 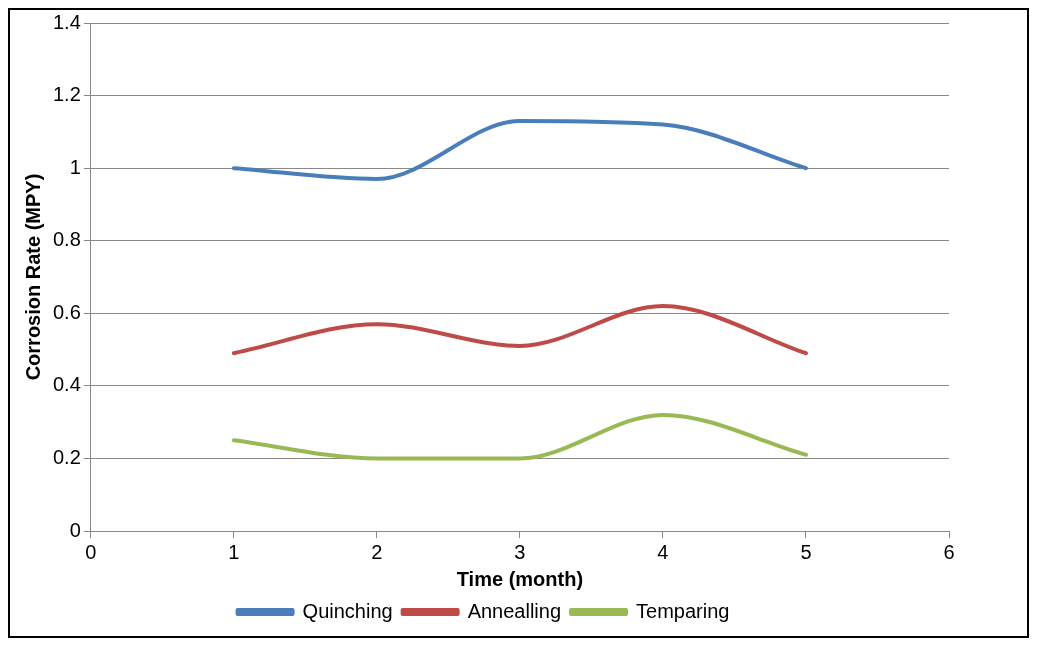 I want to click on x-tick-label: 2, so click(x=377, y=551).